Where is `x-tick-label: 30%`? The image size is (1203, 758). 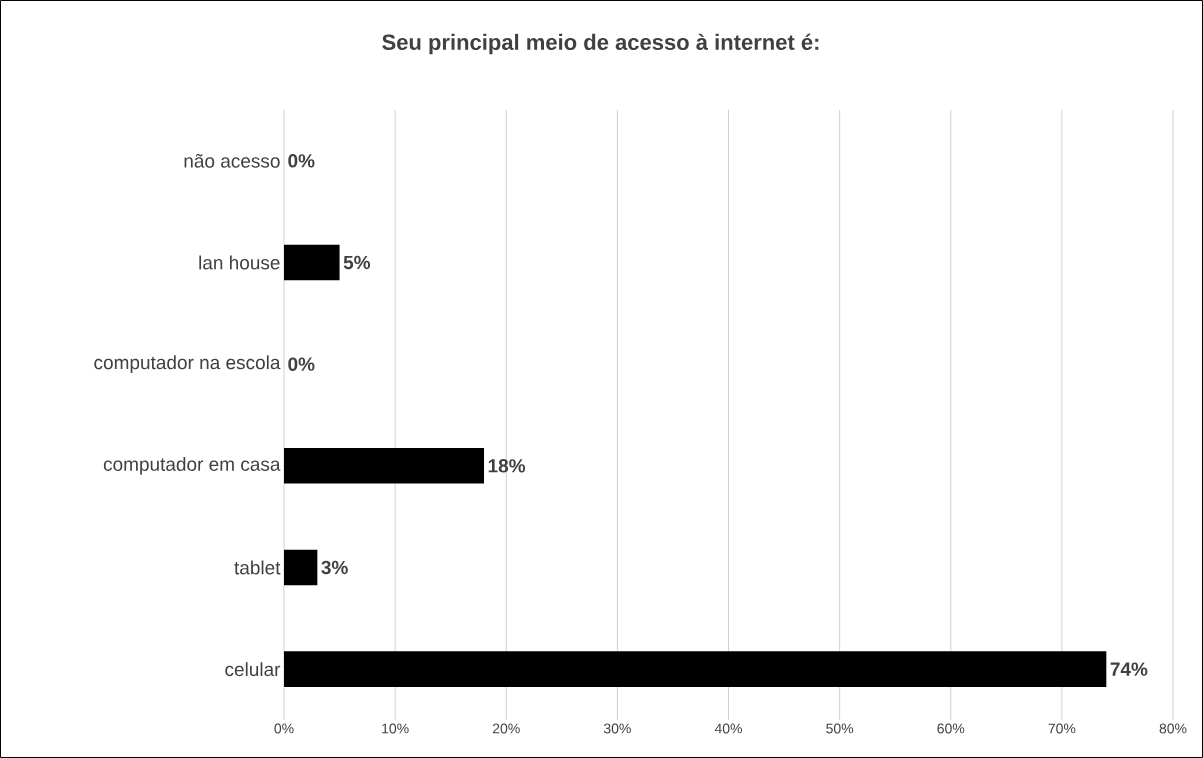
x-tick-label: 30% is located at coordinates (617, 728).